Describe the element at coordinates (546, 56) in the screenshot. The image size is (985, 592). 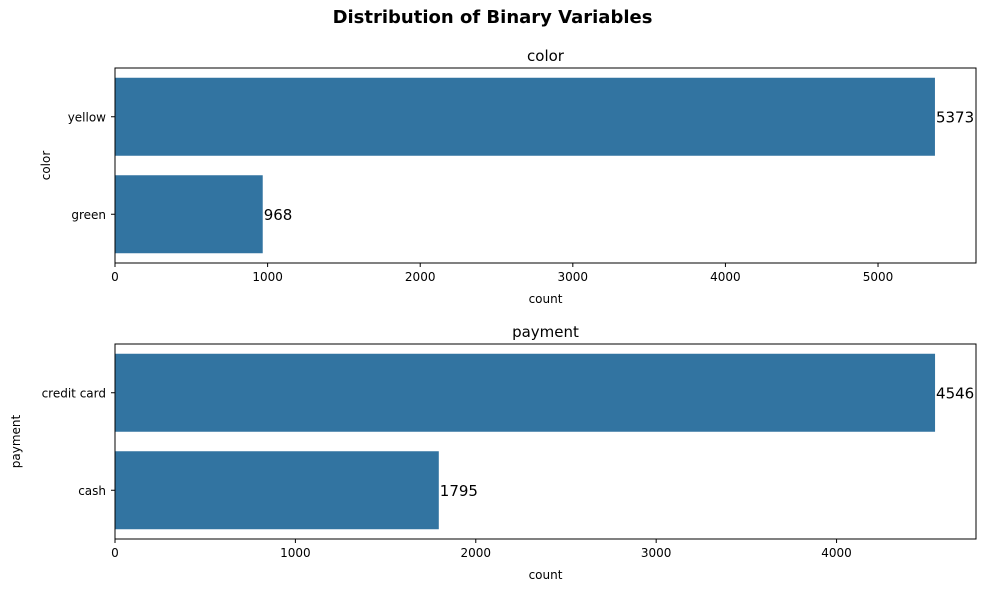
I see `subplot-title: color` at that location.